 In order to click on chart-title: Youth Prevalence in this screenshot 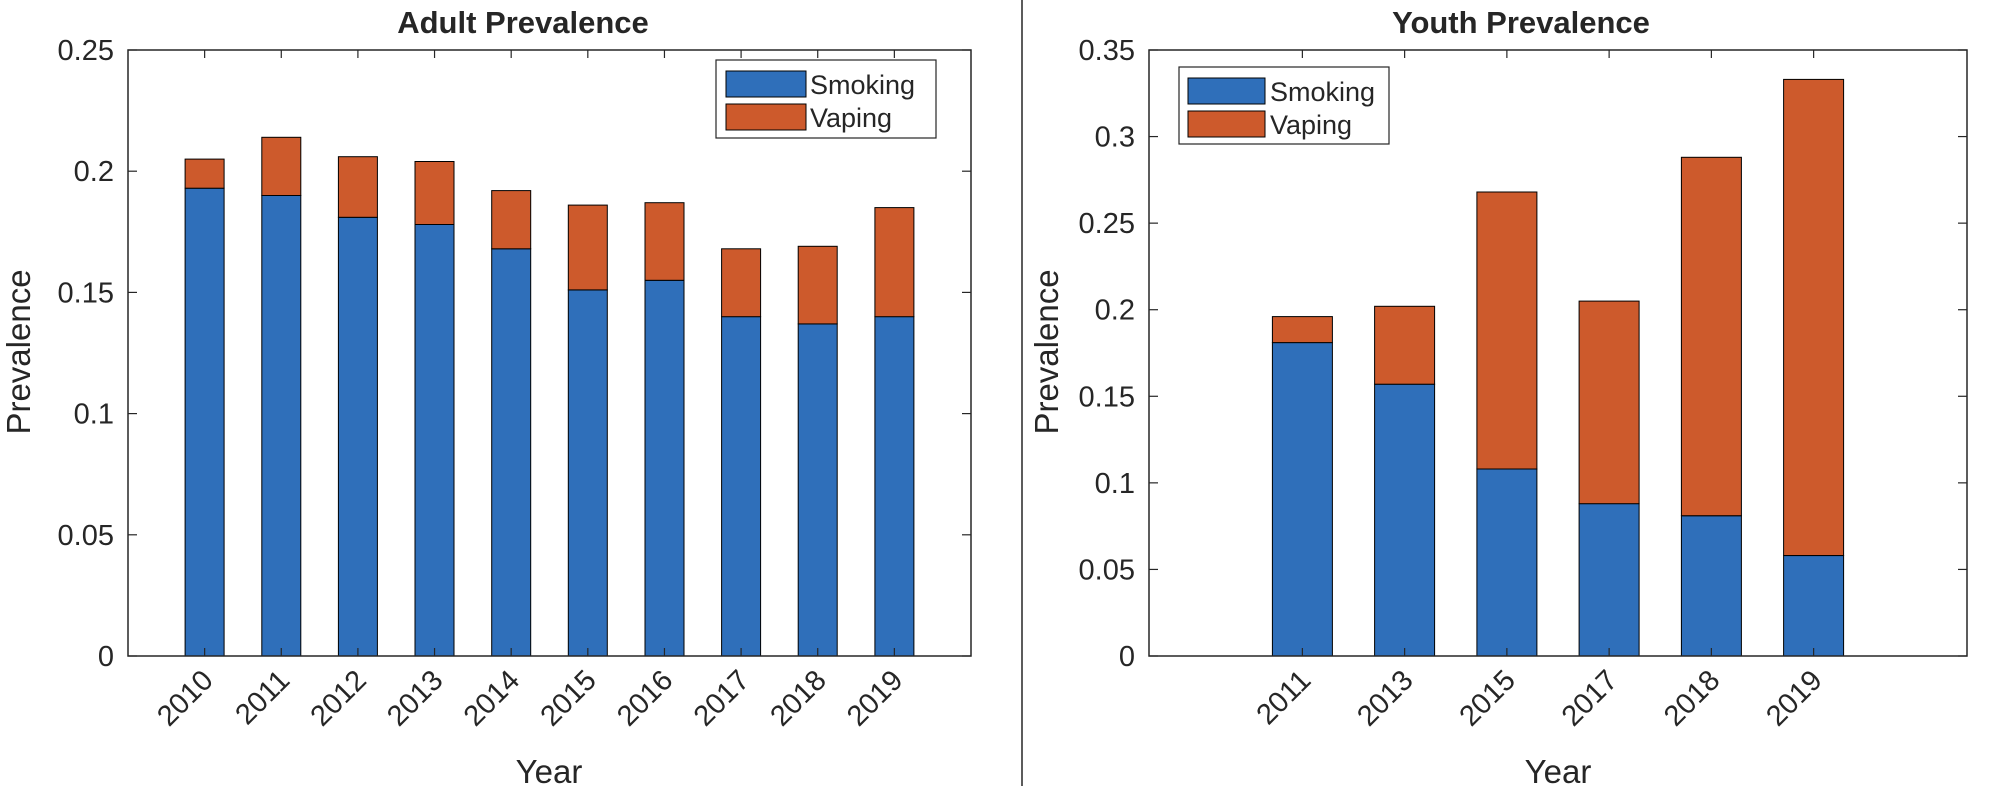, I will do `click(1521, 22)`.